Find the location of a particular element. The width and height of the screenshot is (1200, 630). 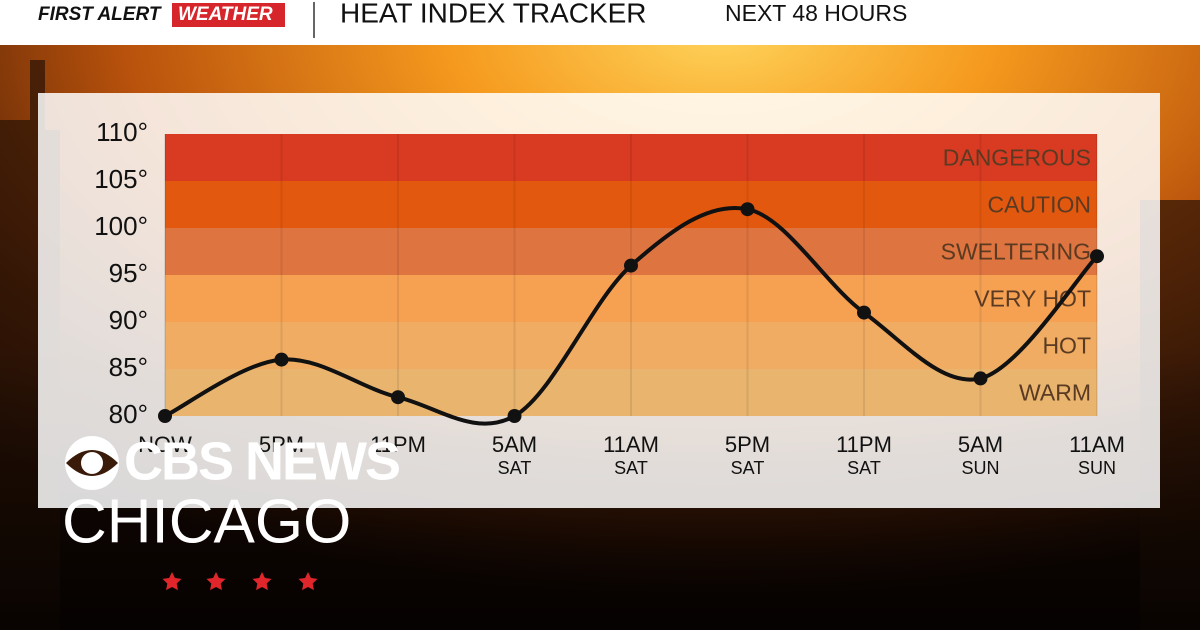

y-tick-label: 110° is located at coordinates (122, 132).